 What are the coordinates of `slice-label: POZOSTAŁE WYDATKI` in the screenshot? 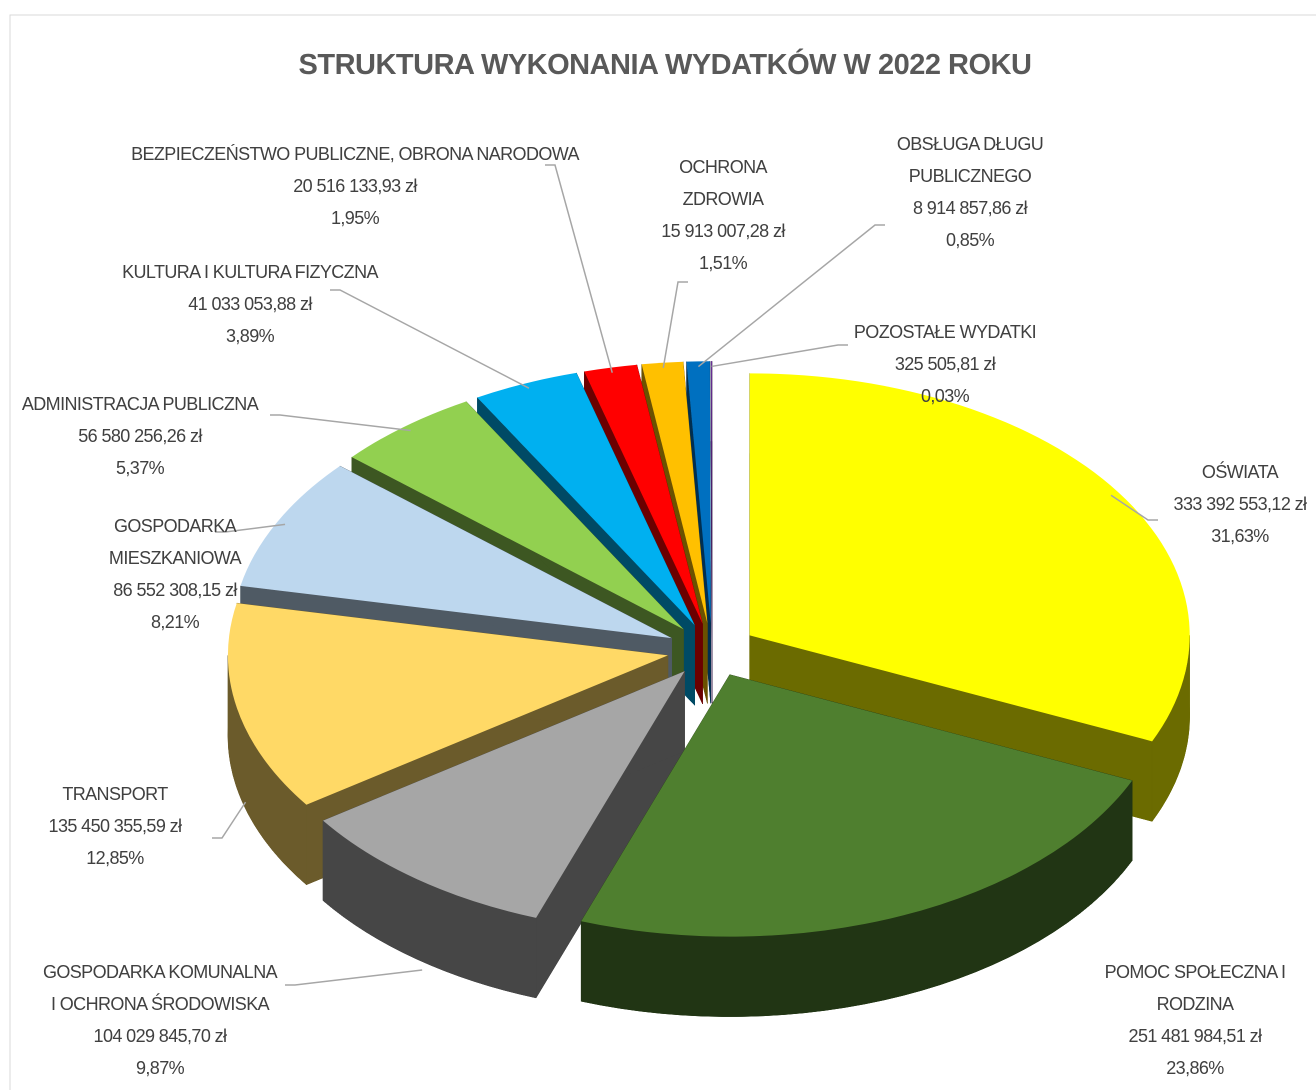 It's located at (945, 332).